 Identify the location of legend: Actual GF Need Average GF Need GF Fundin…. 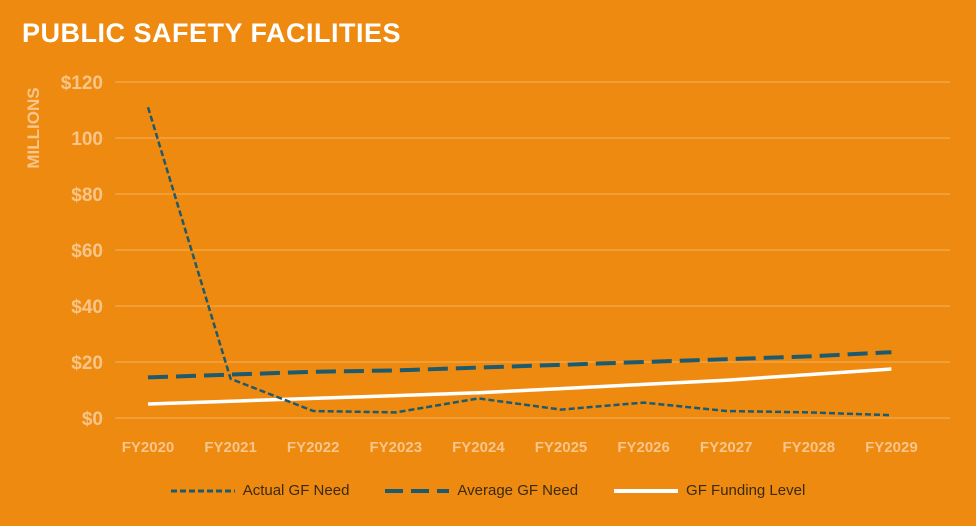
(488, 490).